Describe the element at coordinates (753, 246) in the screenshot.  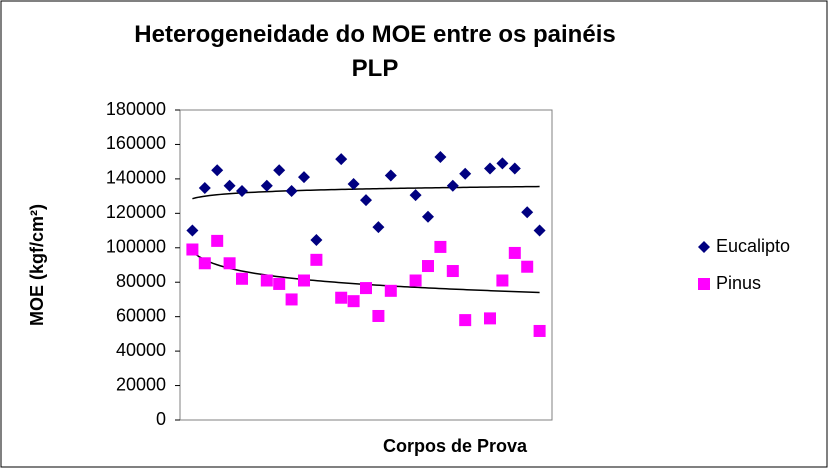
I see `legend-label: Eucalipto` at that location.